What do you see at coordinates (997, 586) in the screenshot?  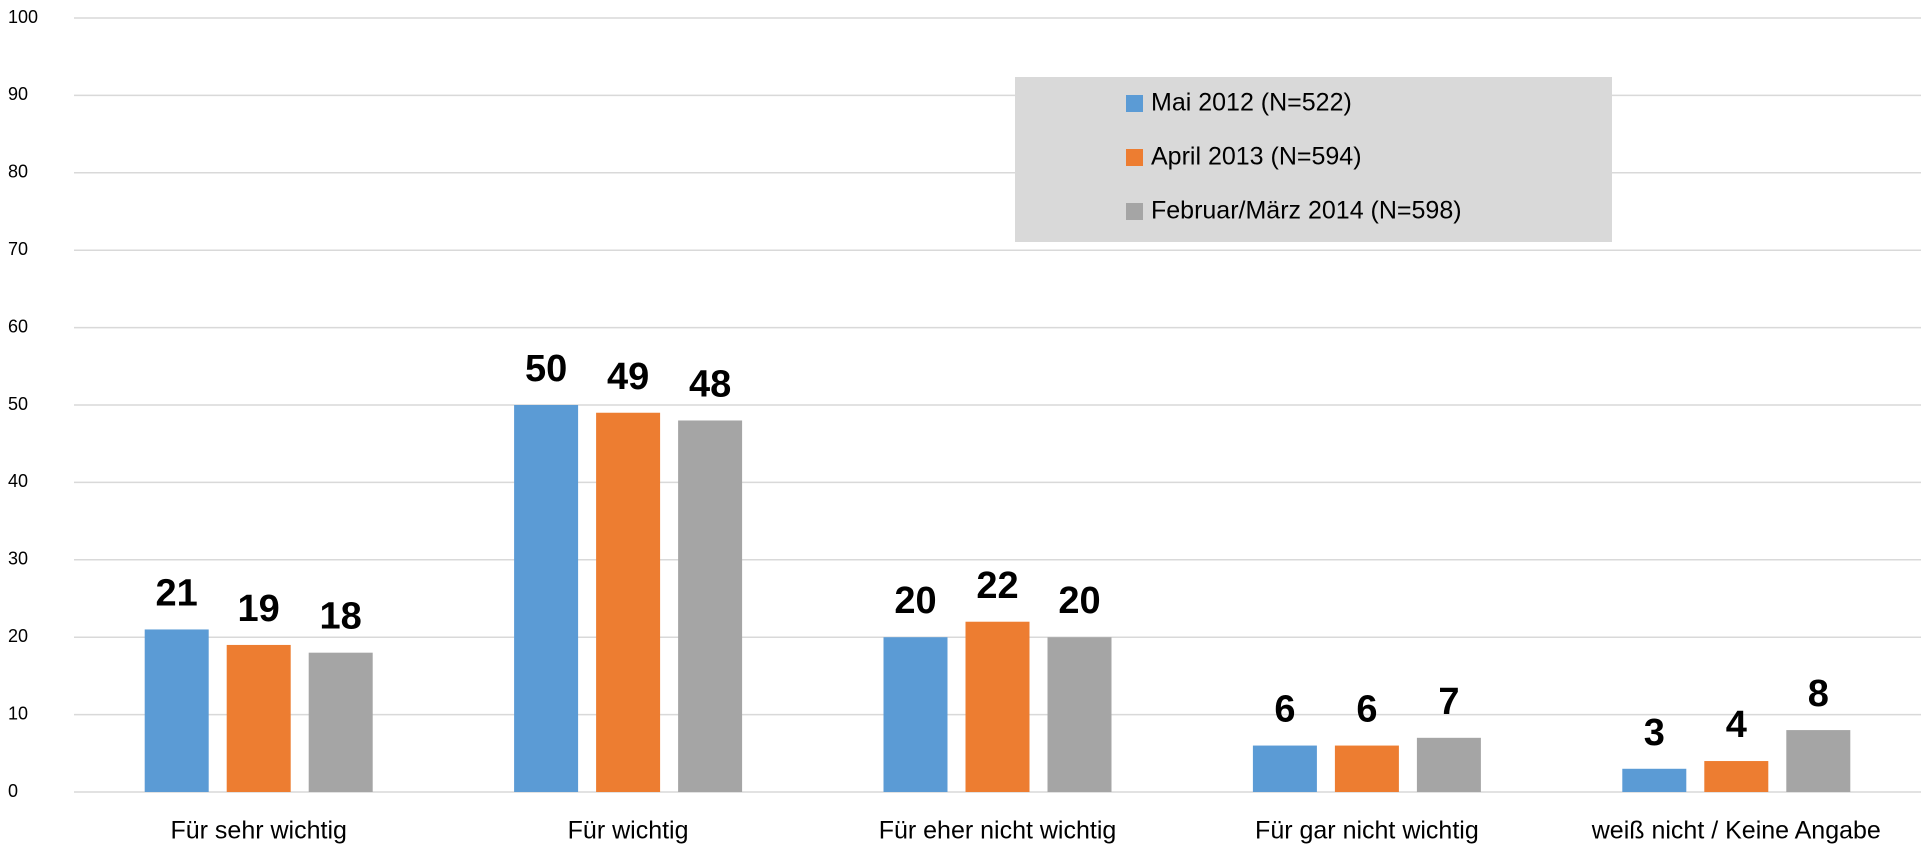 I see `data-label: 22` at bounding box center [997, 586].